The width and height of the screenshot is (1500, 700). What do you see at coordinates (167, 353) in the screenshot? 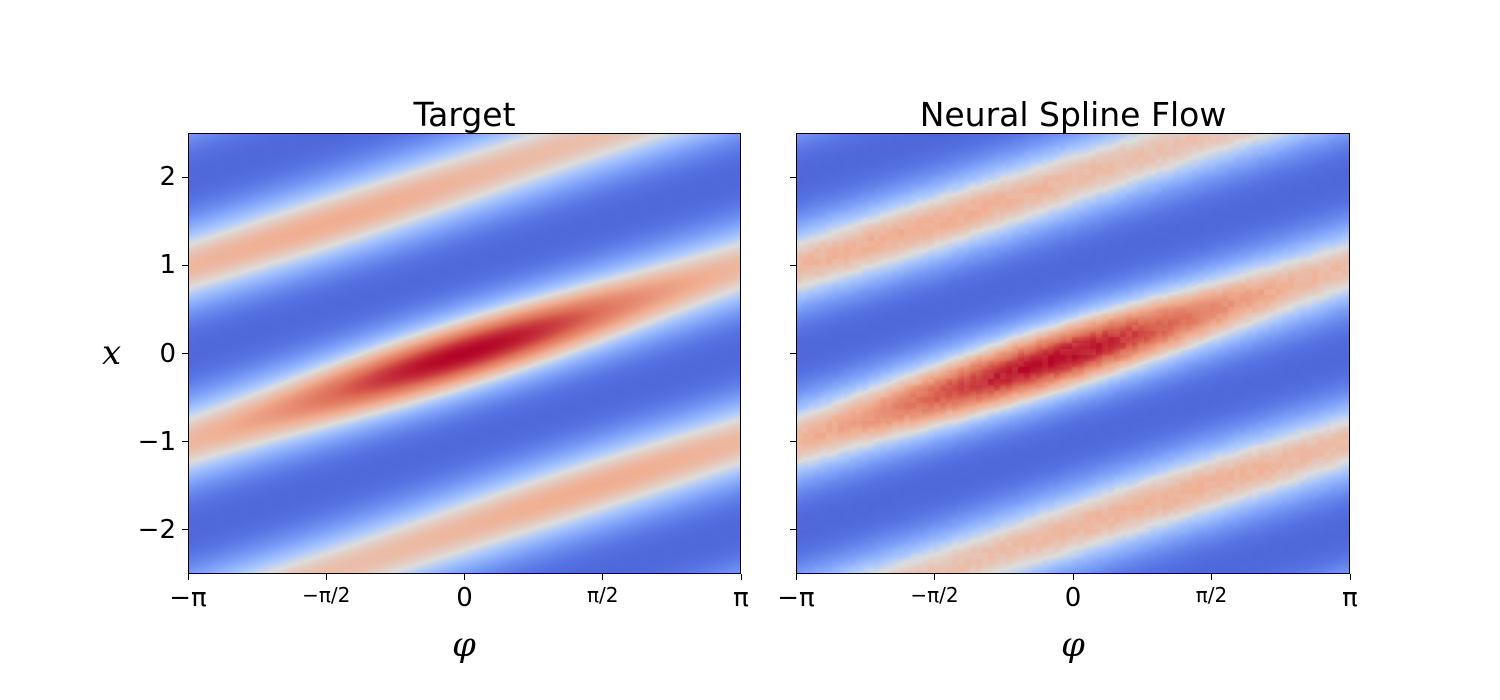
I see `y-tick-label: 0` at bounding box center [167, 353].